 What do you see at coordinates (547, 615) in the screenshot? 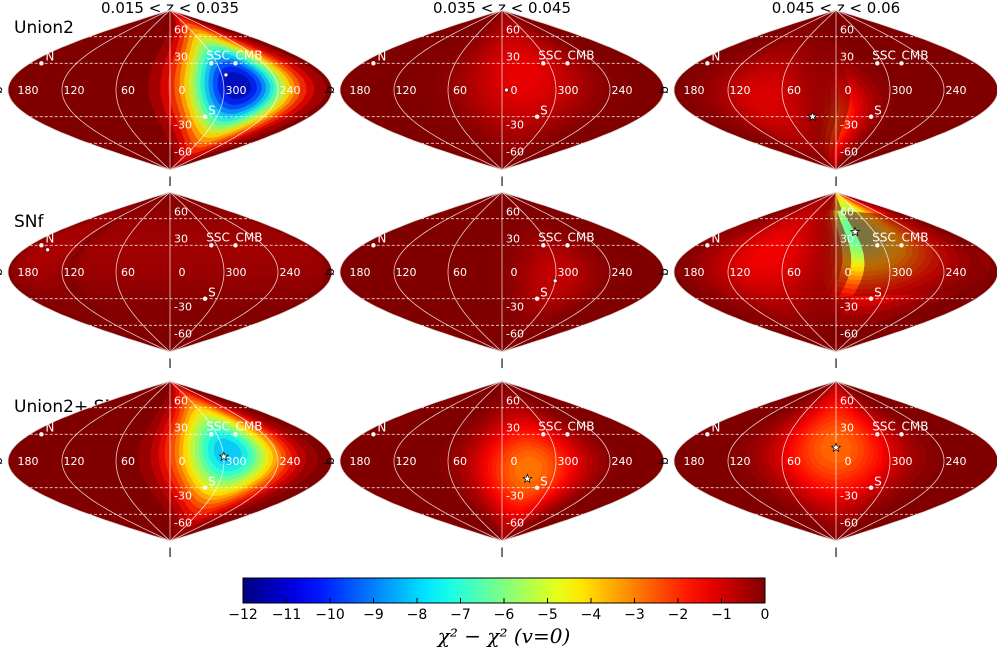
I see `colorbar-tick-label: −5` at bounding box center [547, 615].